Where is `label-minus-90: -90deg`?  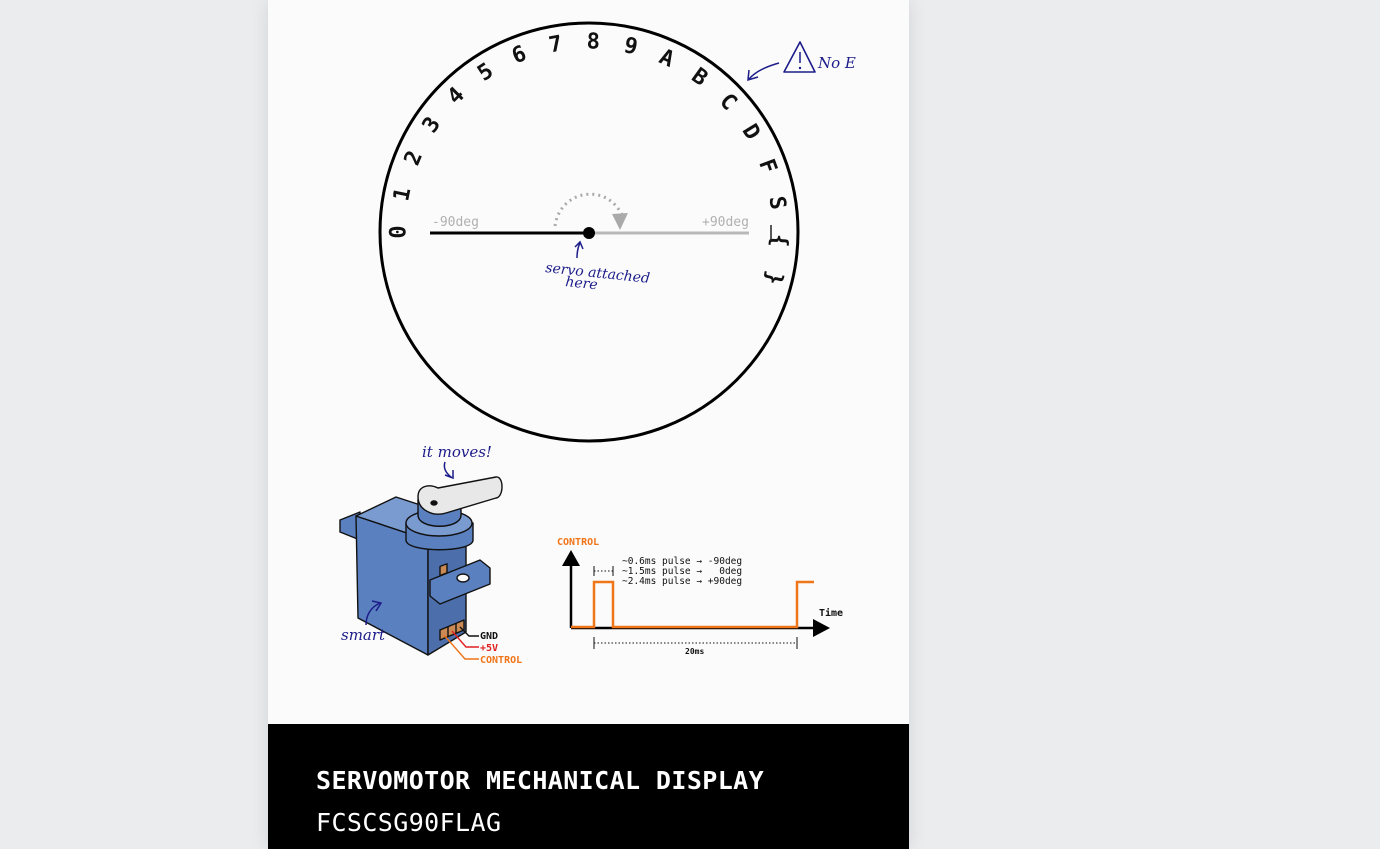
label-minus-90: -90deg is located at coordinates (455, 222).